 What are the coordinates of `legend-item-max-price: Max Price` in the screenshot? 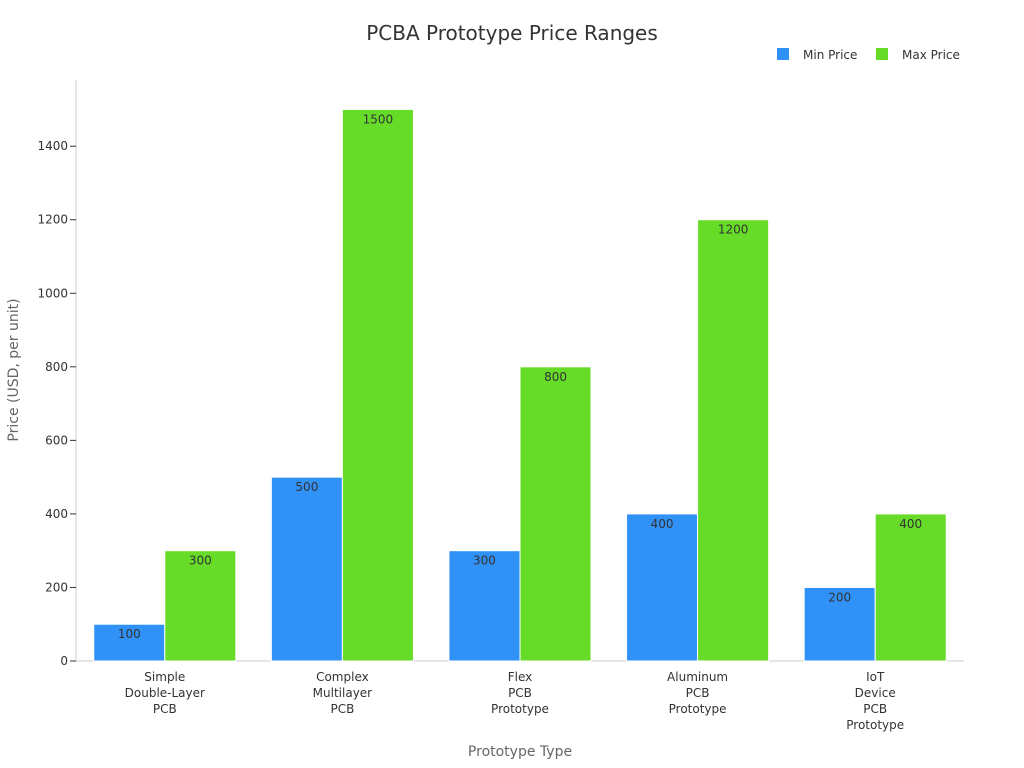 It's located at (918, 55).